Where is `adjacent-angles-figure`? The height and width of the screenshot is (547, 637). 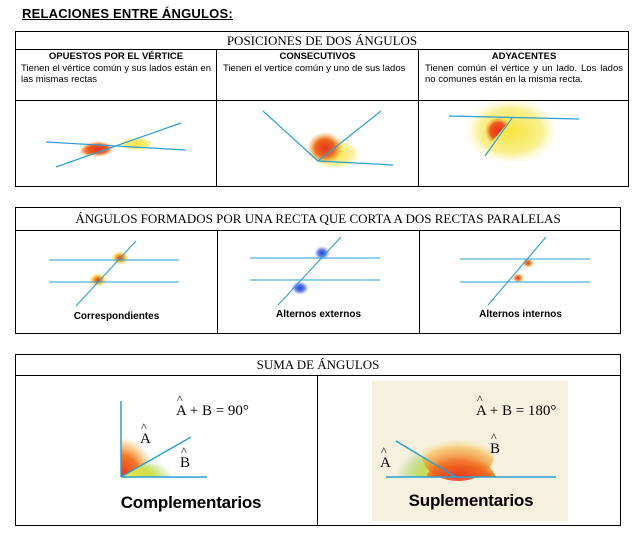
adjacent-angles-figure is located at coordinates (514, 133).